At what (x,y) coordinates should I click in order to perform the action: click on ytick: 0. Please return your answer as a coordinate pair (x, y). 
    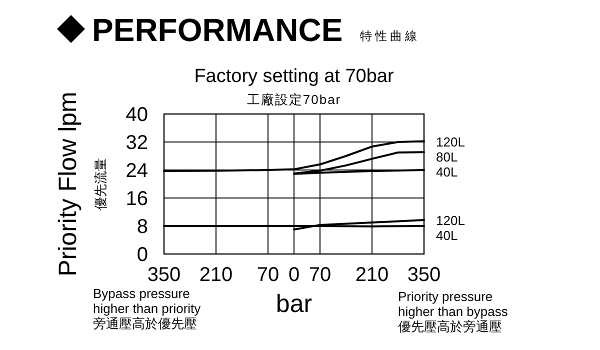
    Looking at the image, I should click on (142, 255).